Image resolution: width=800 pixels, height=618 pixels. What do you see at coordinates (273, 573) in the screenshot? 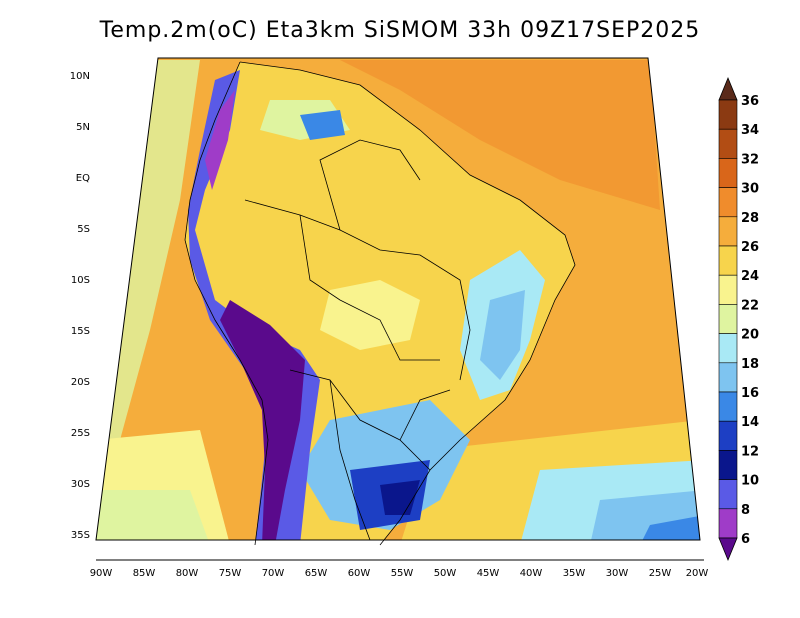
I see `lon-label-70w: 70W` at bounding box center [273, 573].